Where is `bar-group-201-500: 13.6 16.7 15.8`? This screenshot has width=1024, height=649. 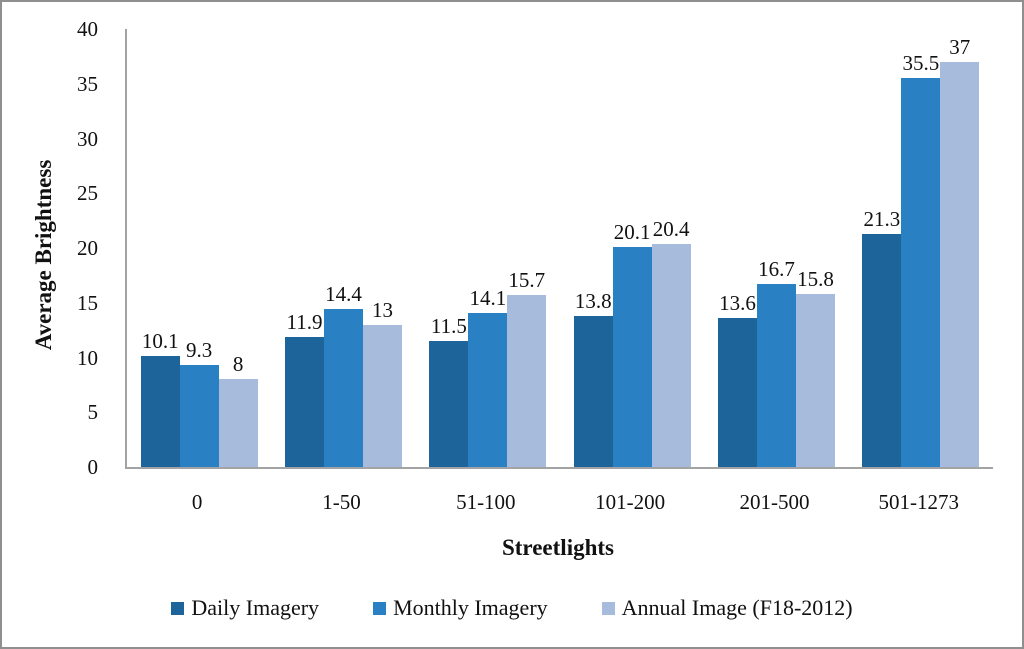
bar-group-201-500: 13.6 16.7 15.8 is located at coordinates (776, 248).